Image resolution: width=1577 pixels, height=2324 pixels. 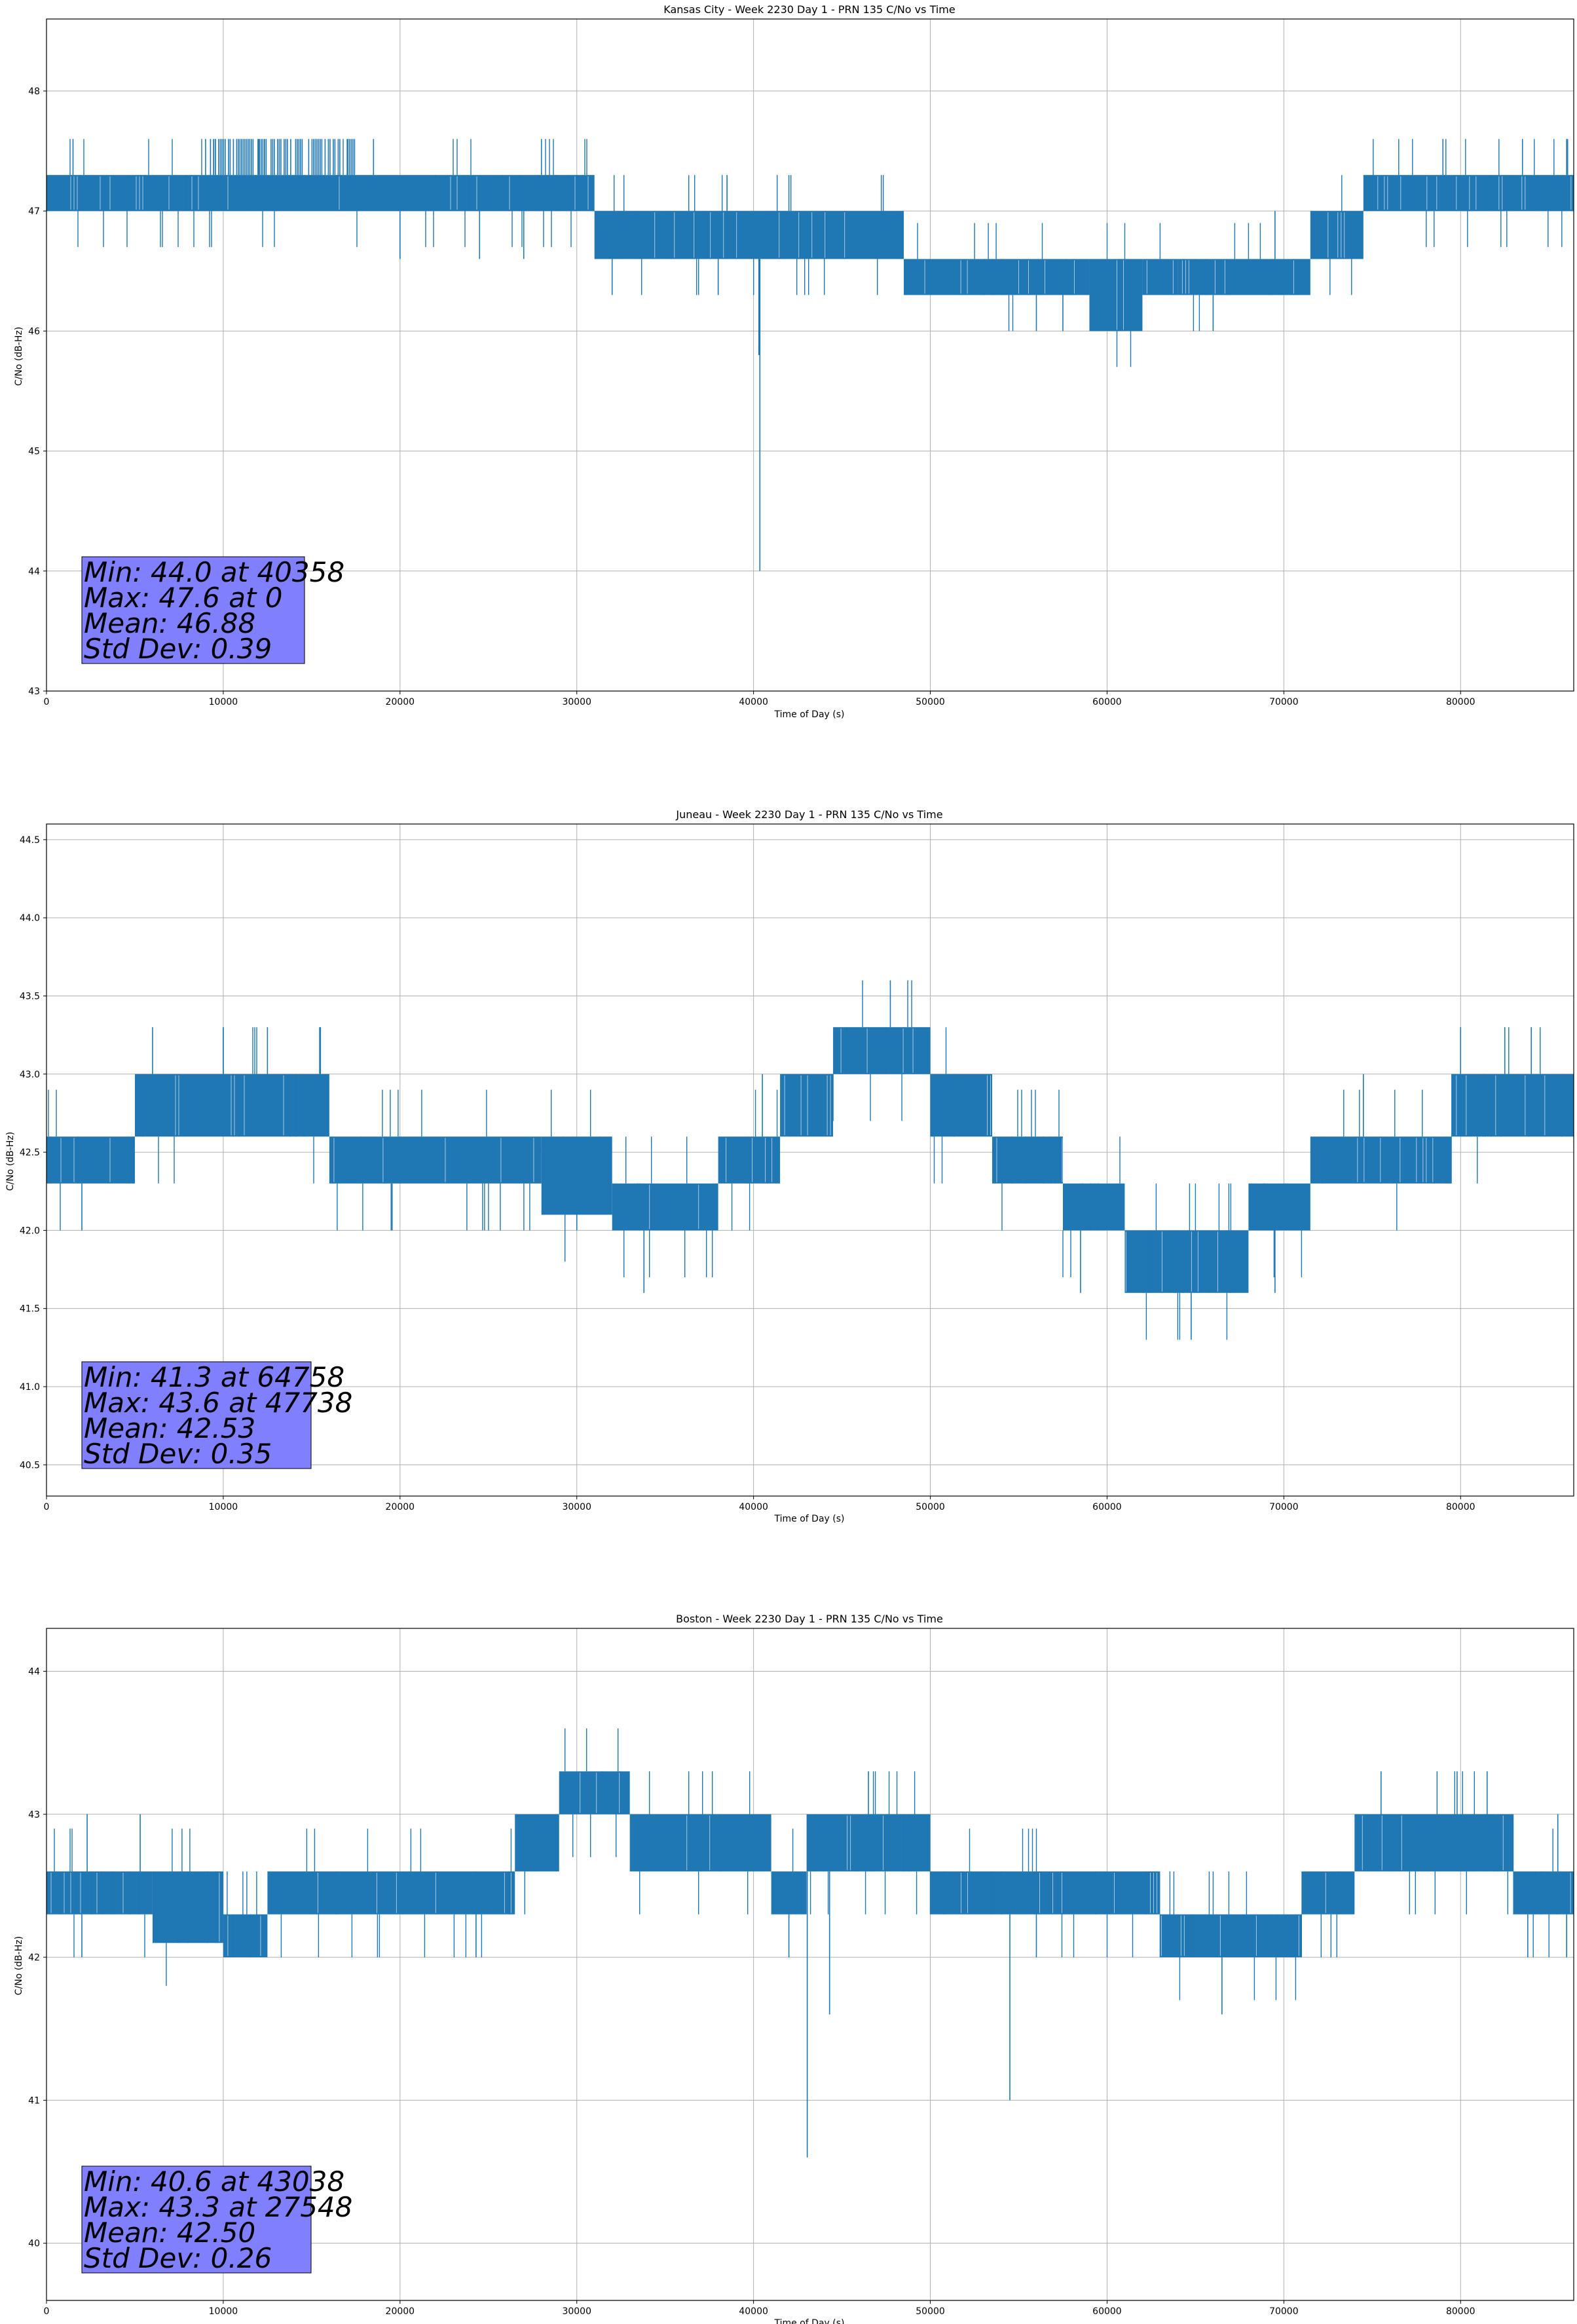 I want to click on stats-std-dev: Std Dev: 0.35, so click(x=178, y=1454).